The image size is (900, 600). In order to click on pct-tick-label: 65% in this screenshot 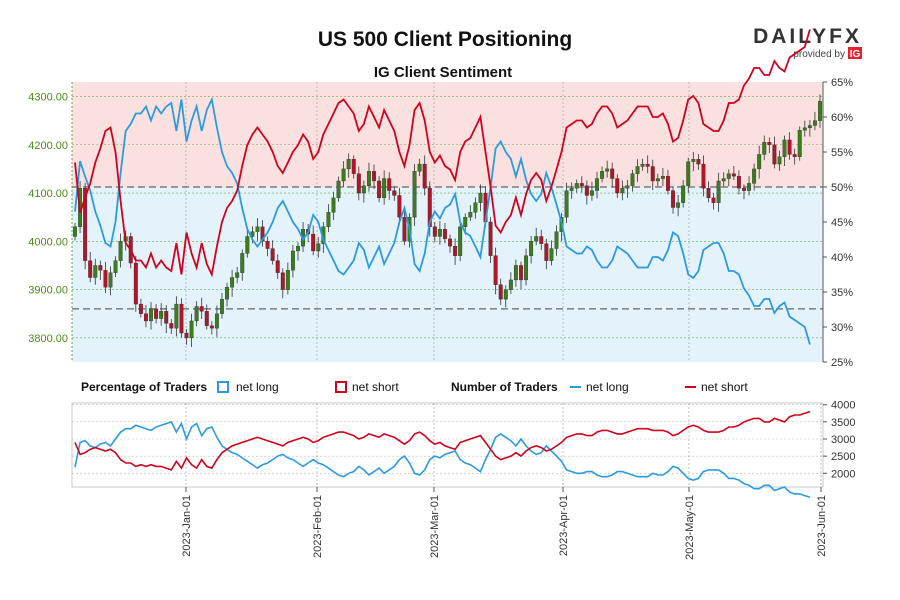, I will do `click(842, 83)`.